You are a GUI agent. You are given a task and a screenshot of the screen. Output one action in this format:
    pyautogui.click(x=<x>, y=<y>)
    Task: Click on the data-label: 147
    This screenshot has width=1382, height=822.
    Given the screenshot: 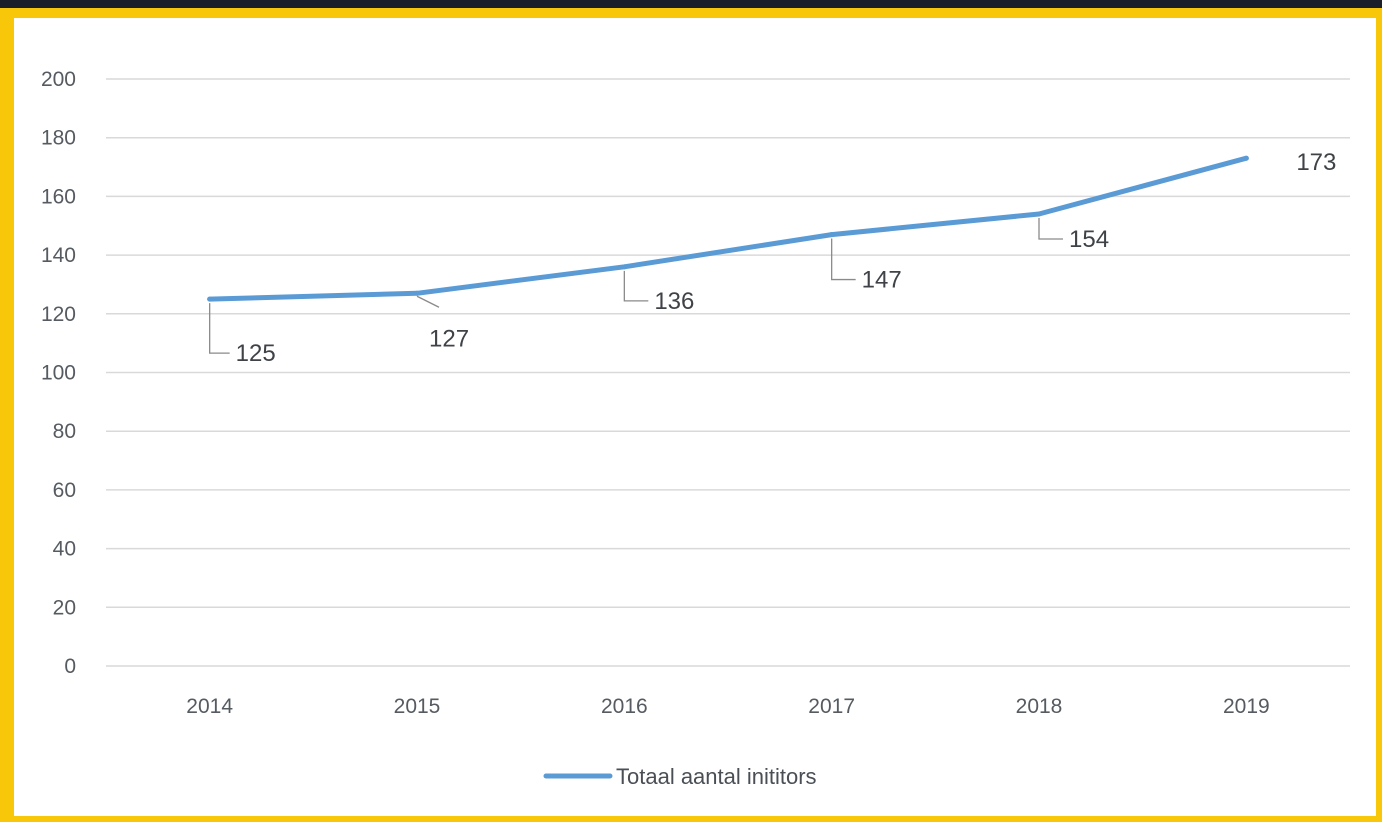 What is the action you would take?
    pyautogui.click(x=882, y=280)
    